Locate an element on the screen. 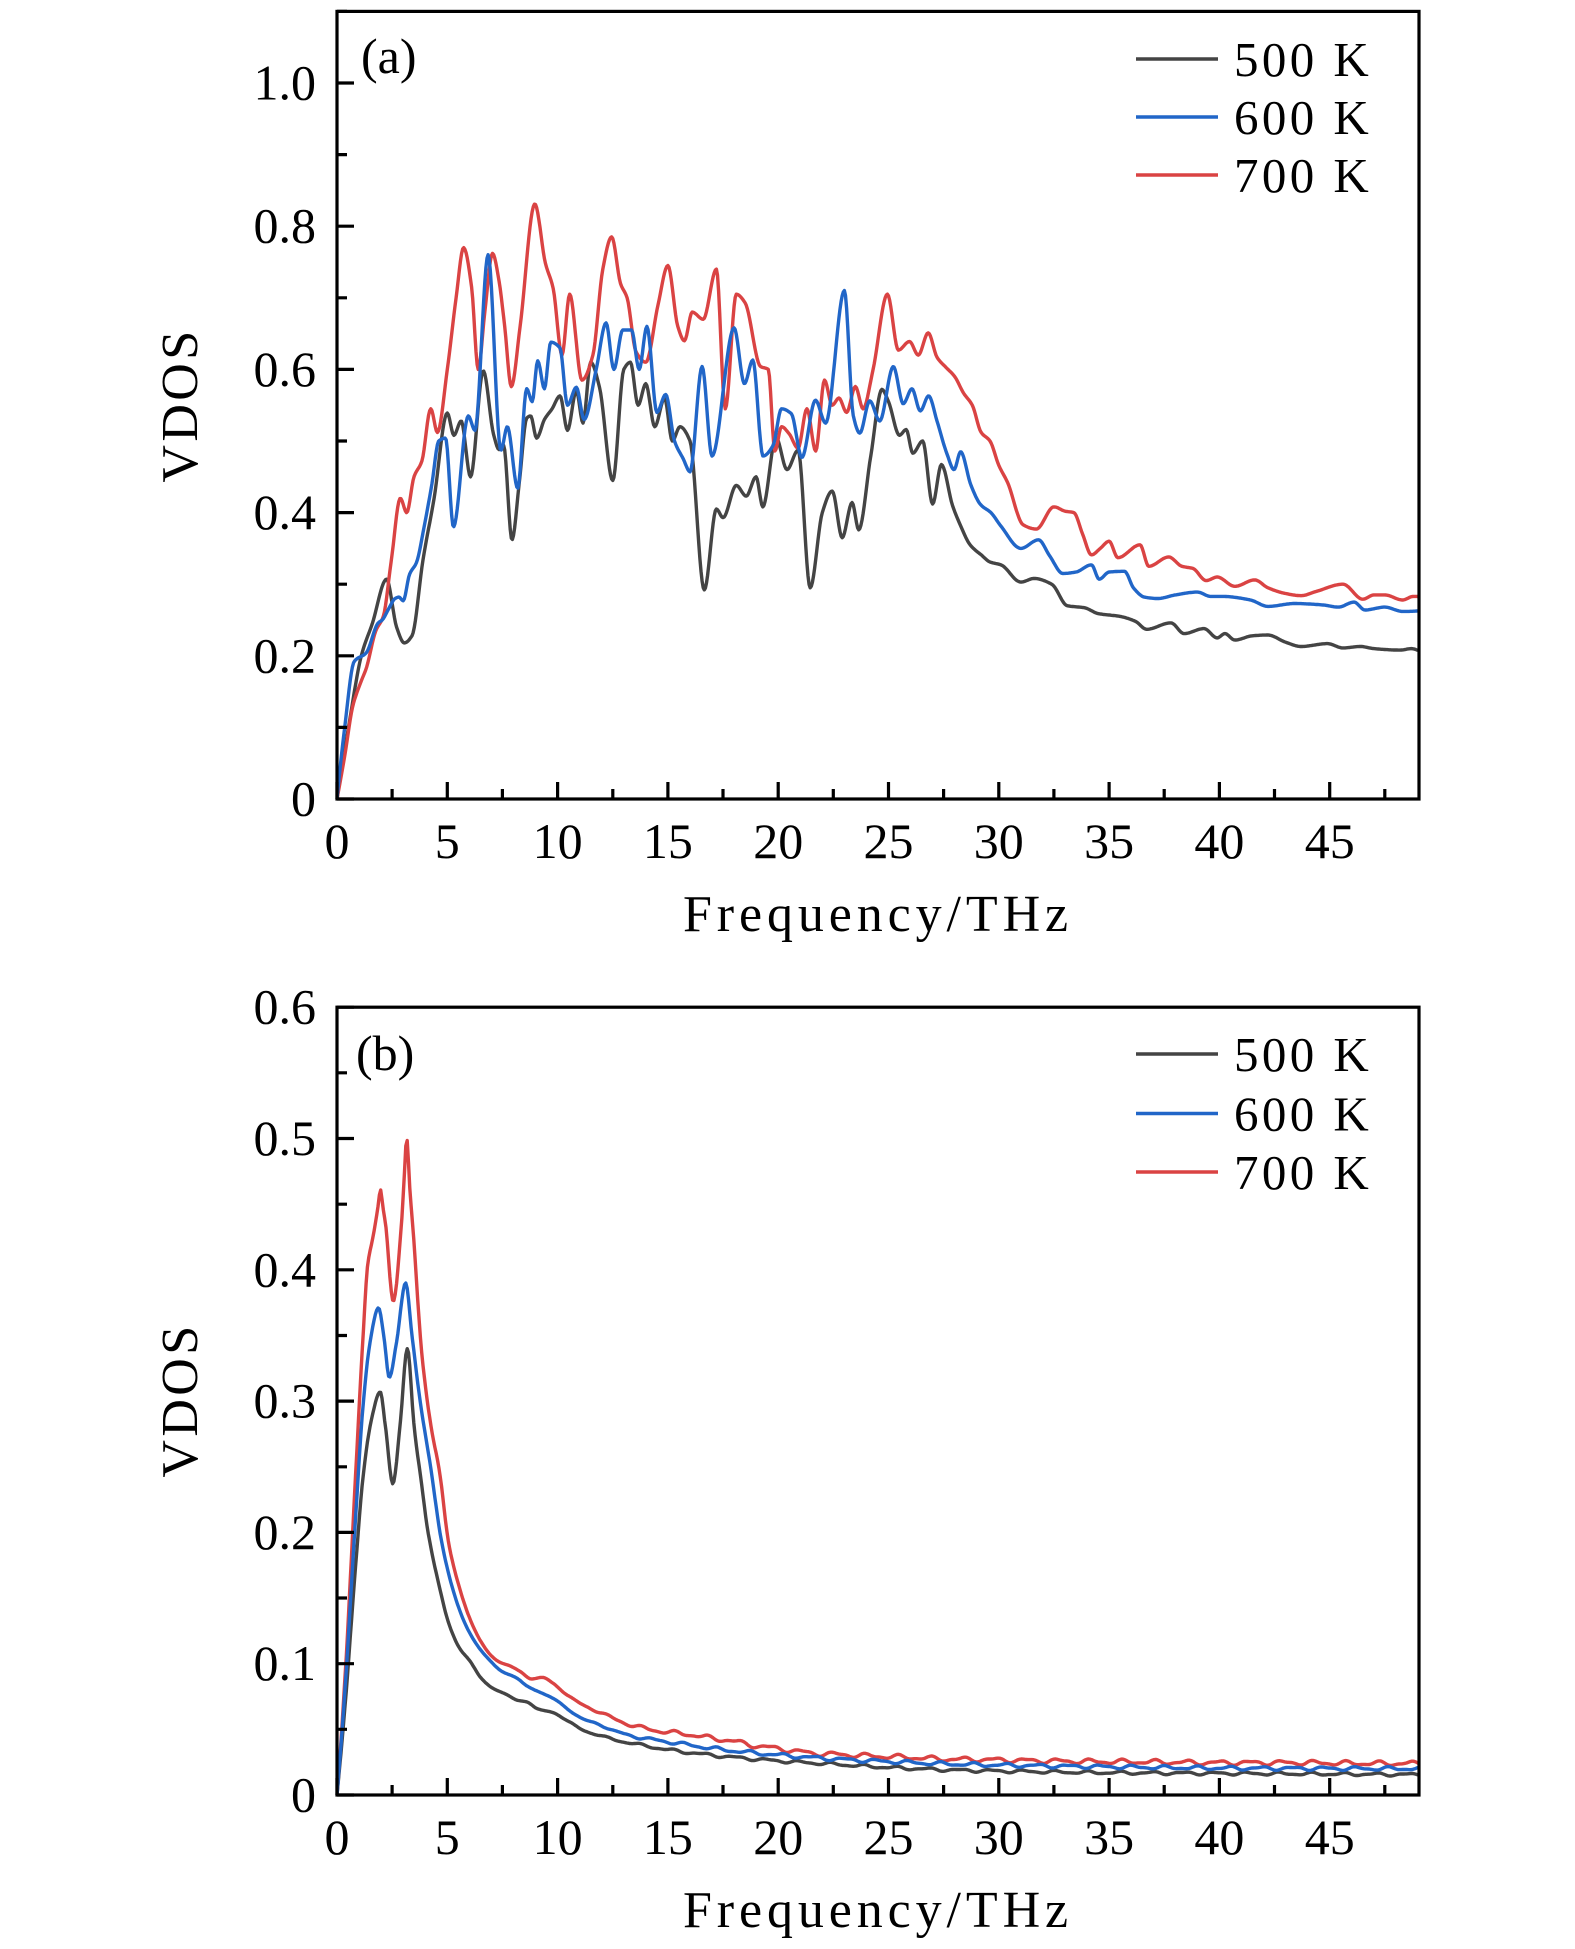 Image resolution: width=1575 pixels, height=1949 pixels. svg-text: (b) is located at coordinates (385, 1053).